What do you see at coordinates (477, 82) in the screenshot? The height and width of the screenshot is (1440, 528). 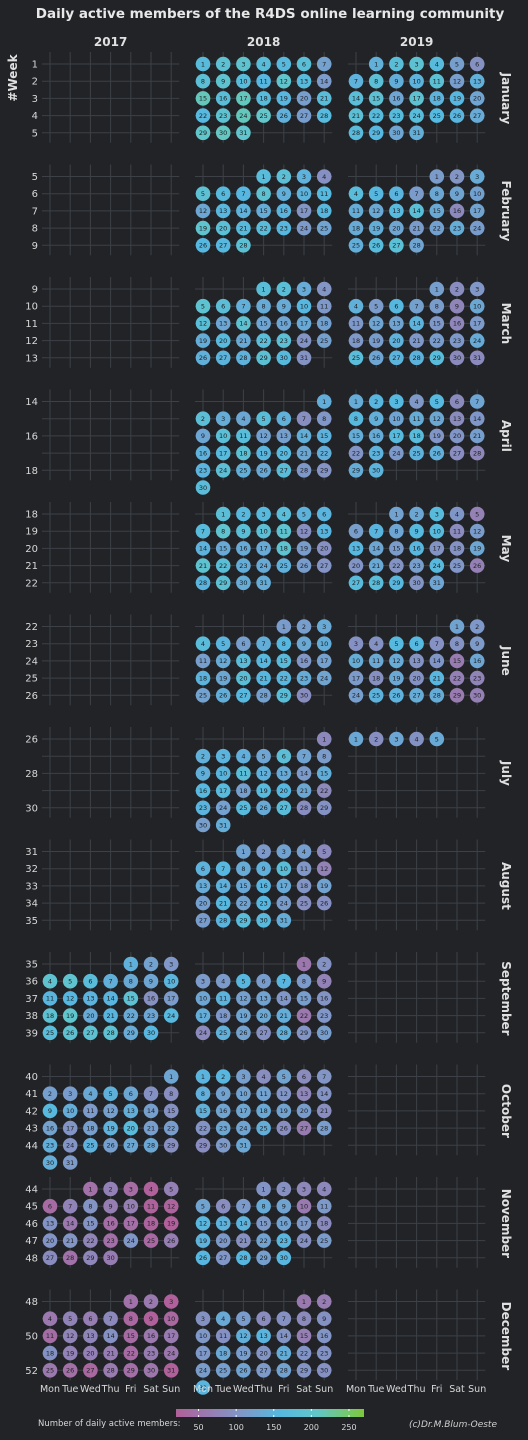 I see `day-number: 13` at bounding box center [477, 82].